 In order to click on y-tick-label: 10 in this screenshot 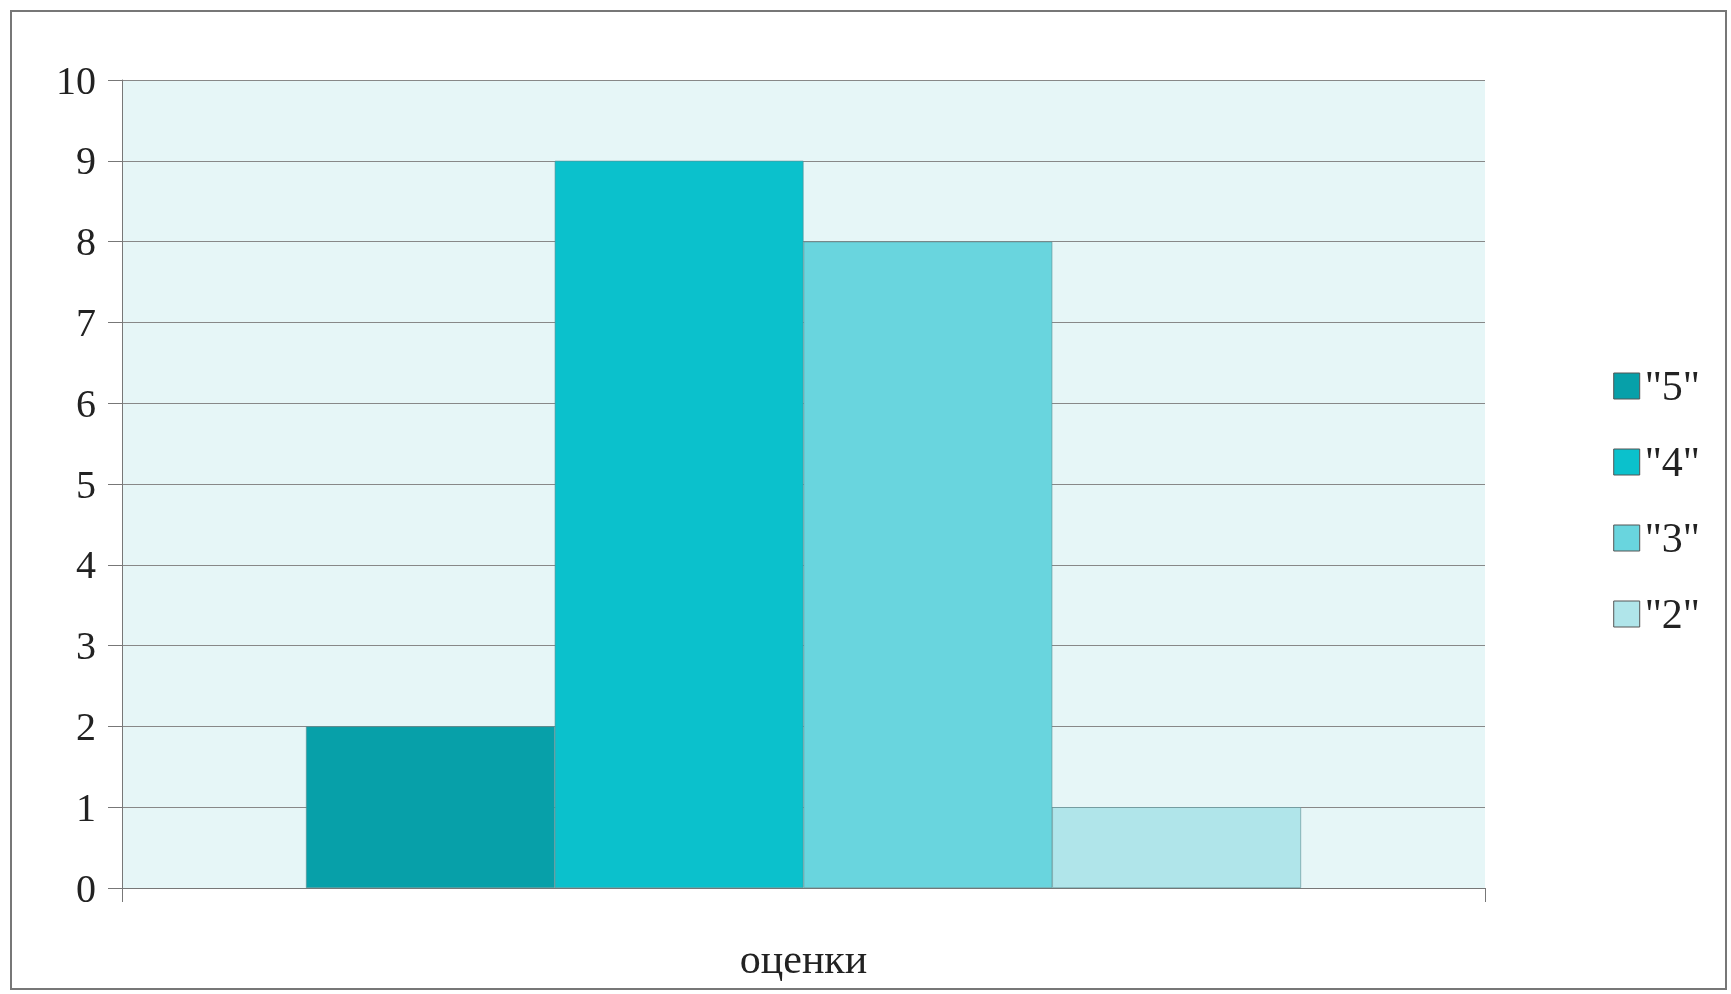, I will do `click(76, 80)`.